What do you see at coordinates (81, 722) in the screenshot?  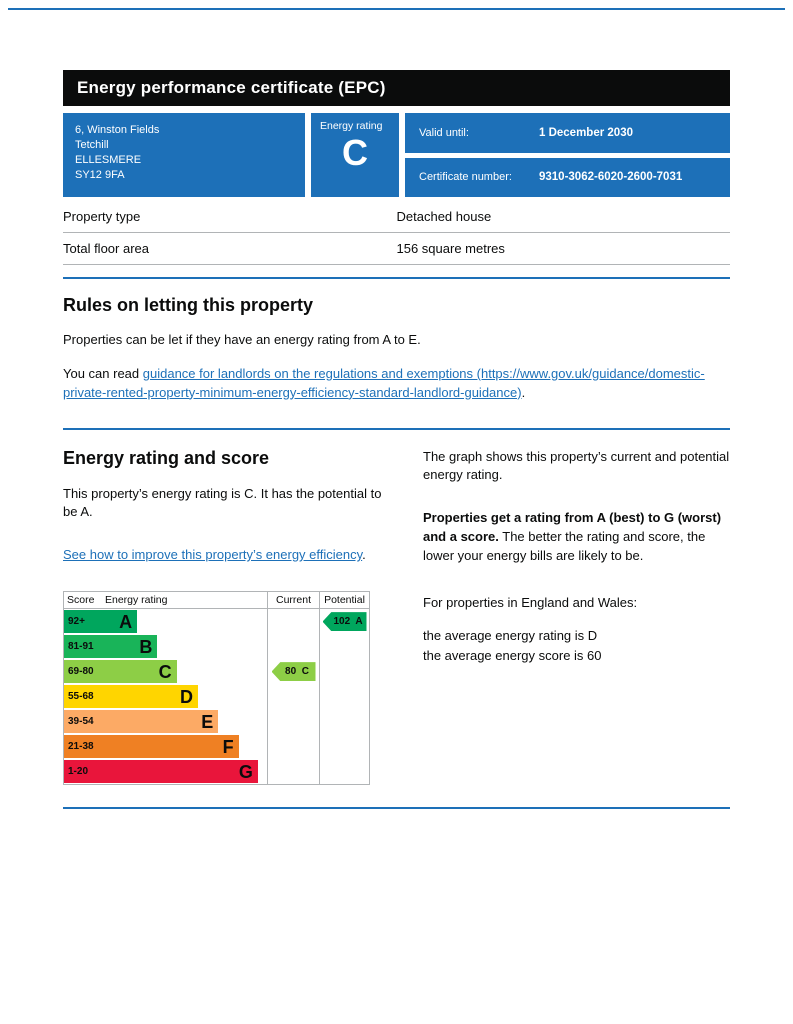 I see `band-score-range: 39-54` at bounding box center [81, 722].